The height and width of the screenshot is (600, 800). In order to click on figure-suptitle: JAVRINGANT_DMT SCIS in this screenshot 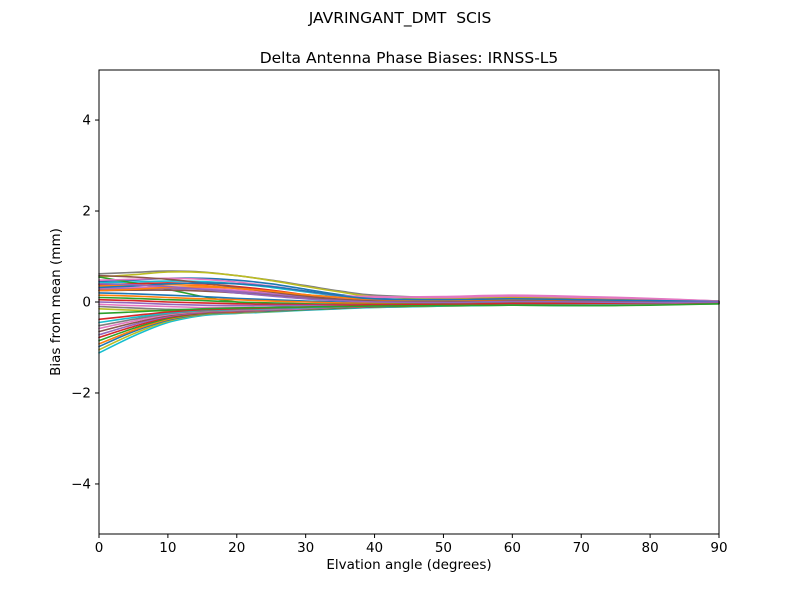, I will do `click(400, 18)`.